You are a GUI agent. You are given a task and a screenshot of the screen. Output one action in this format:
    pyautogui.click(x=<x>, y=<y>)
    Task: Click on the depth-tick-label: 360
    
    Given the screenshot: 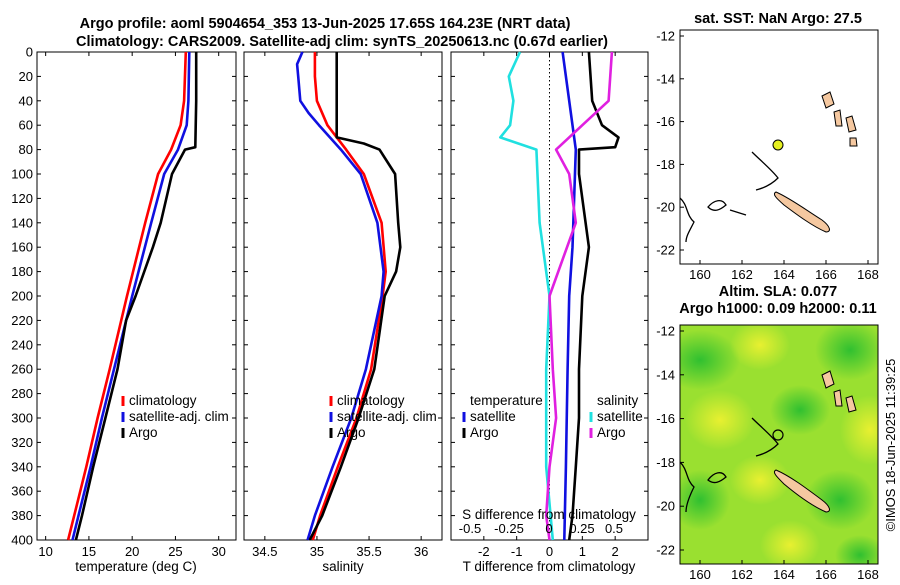 What is the action you would take?
    pyautogui.click(x=22, y=491)
    